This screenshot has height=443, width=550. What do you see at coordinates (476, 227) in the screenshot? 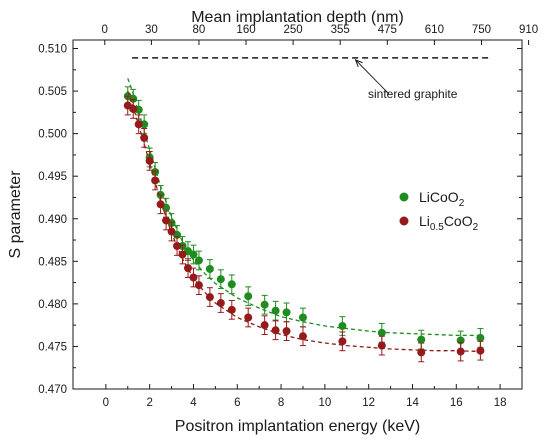
I see `legend-label-li05coo2-sub2: 2` at bounding box center [476, 227].